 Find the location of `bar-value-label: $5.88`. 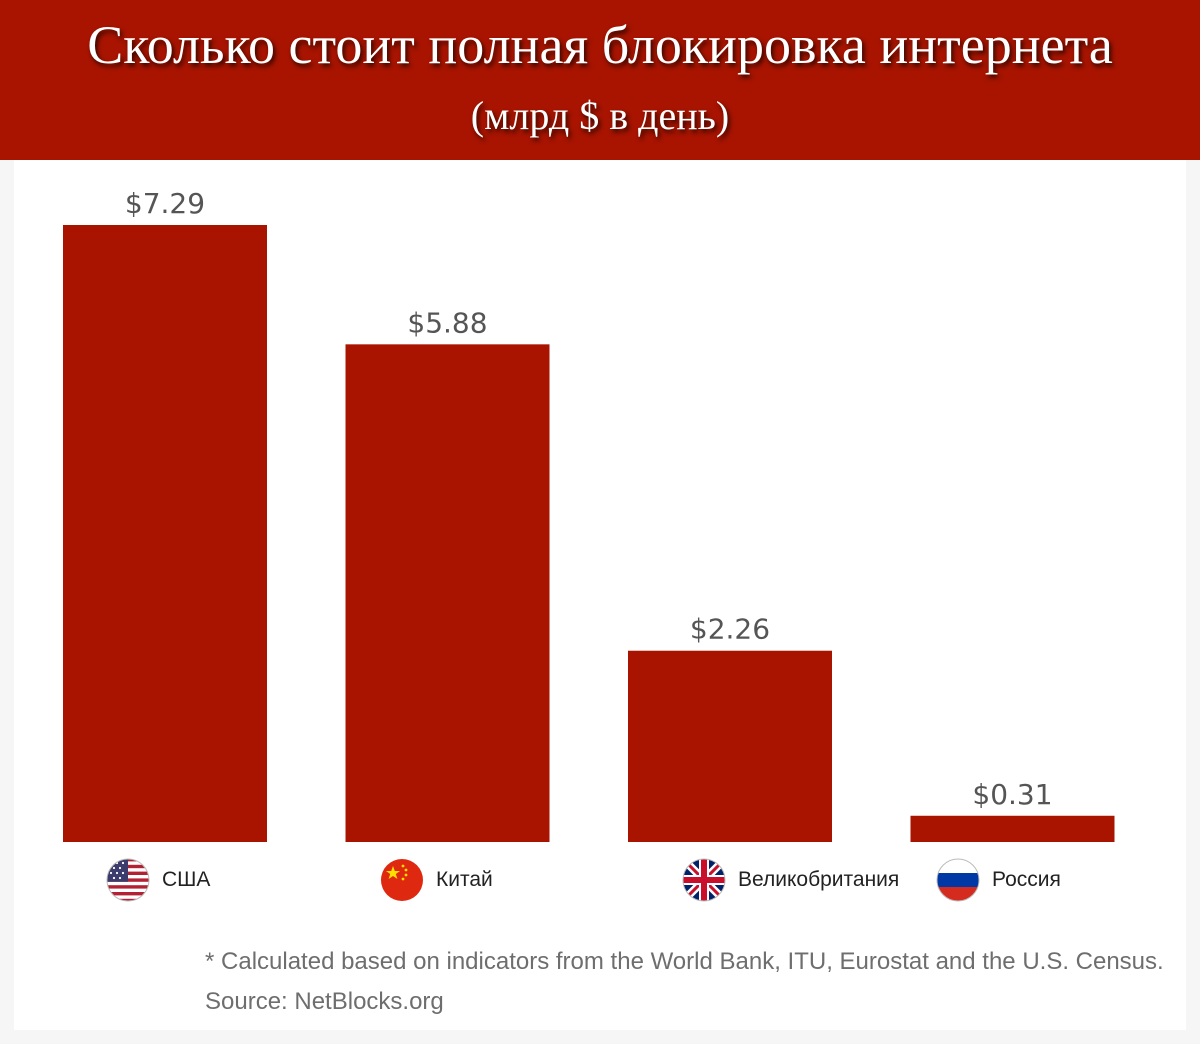

bar-value-label: $5.88 is located at coordinates (447, 322).